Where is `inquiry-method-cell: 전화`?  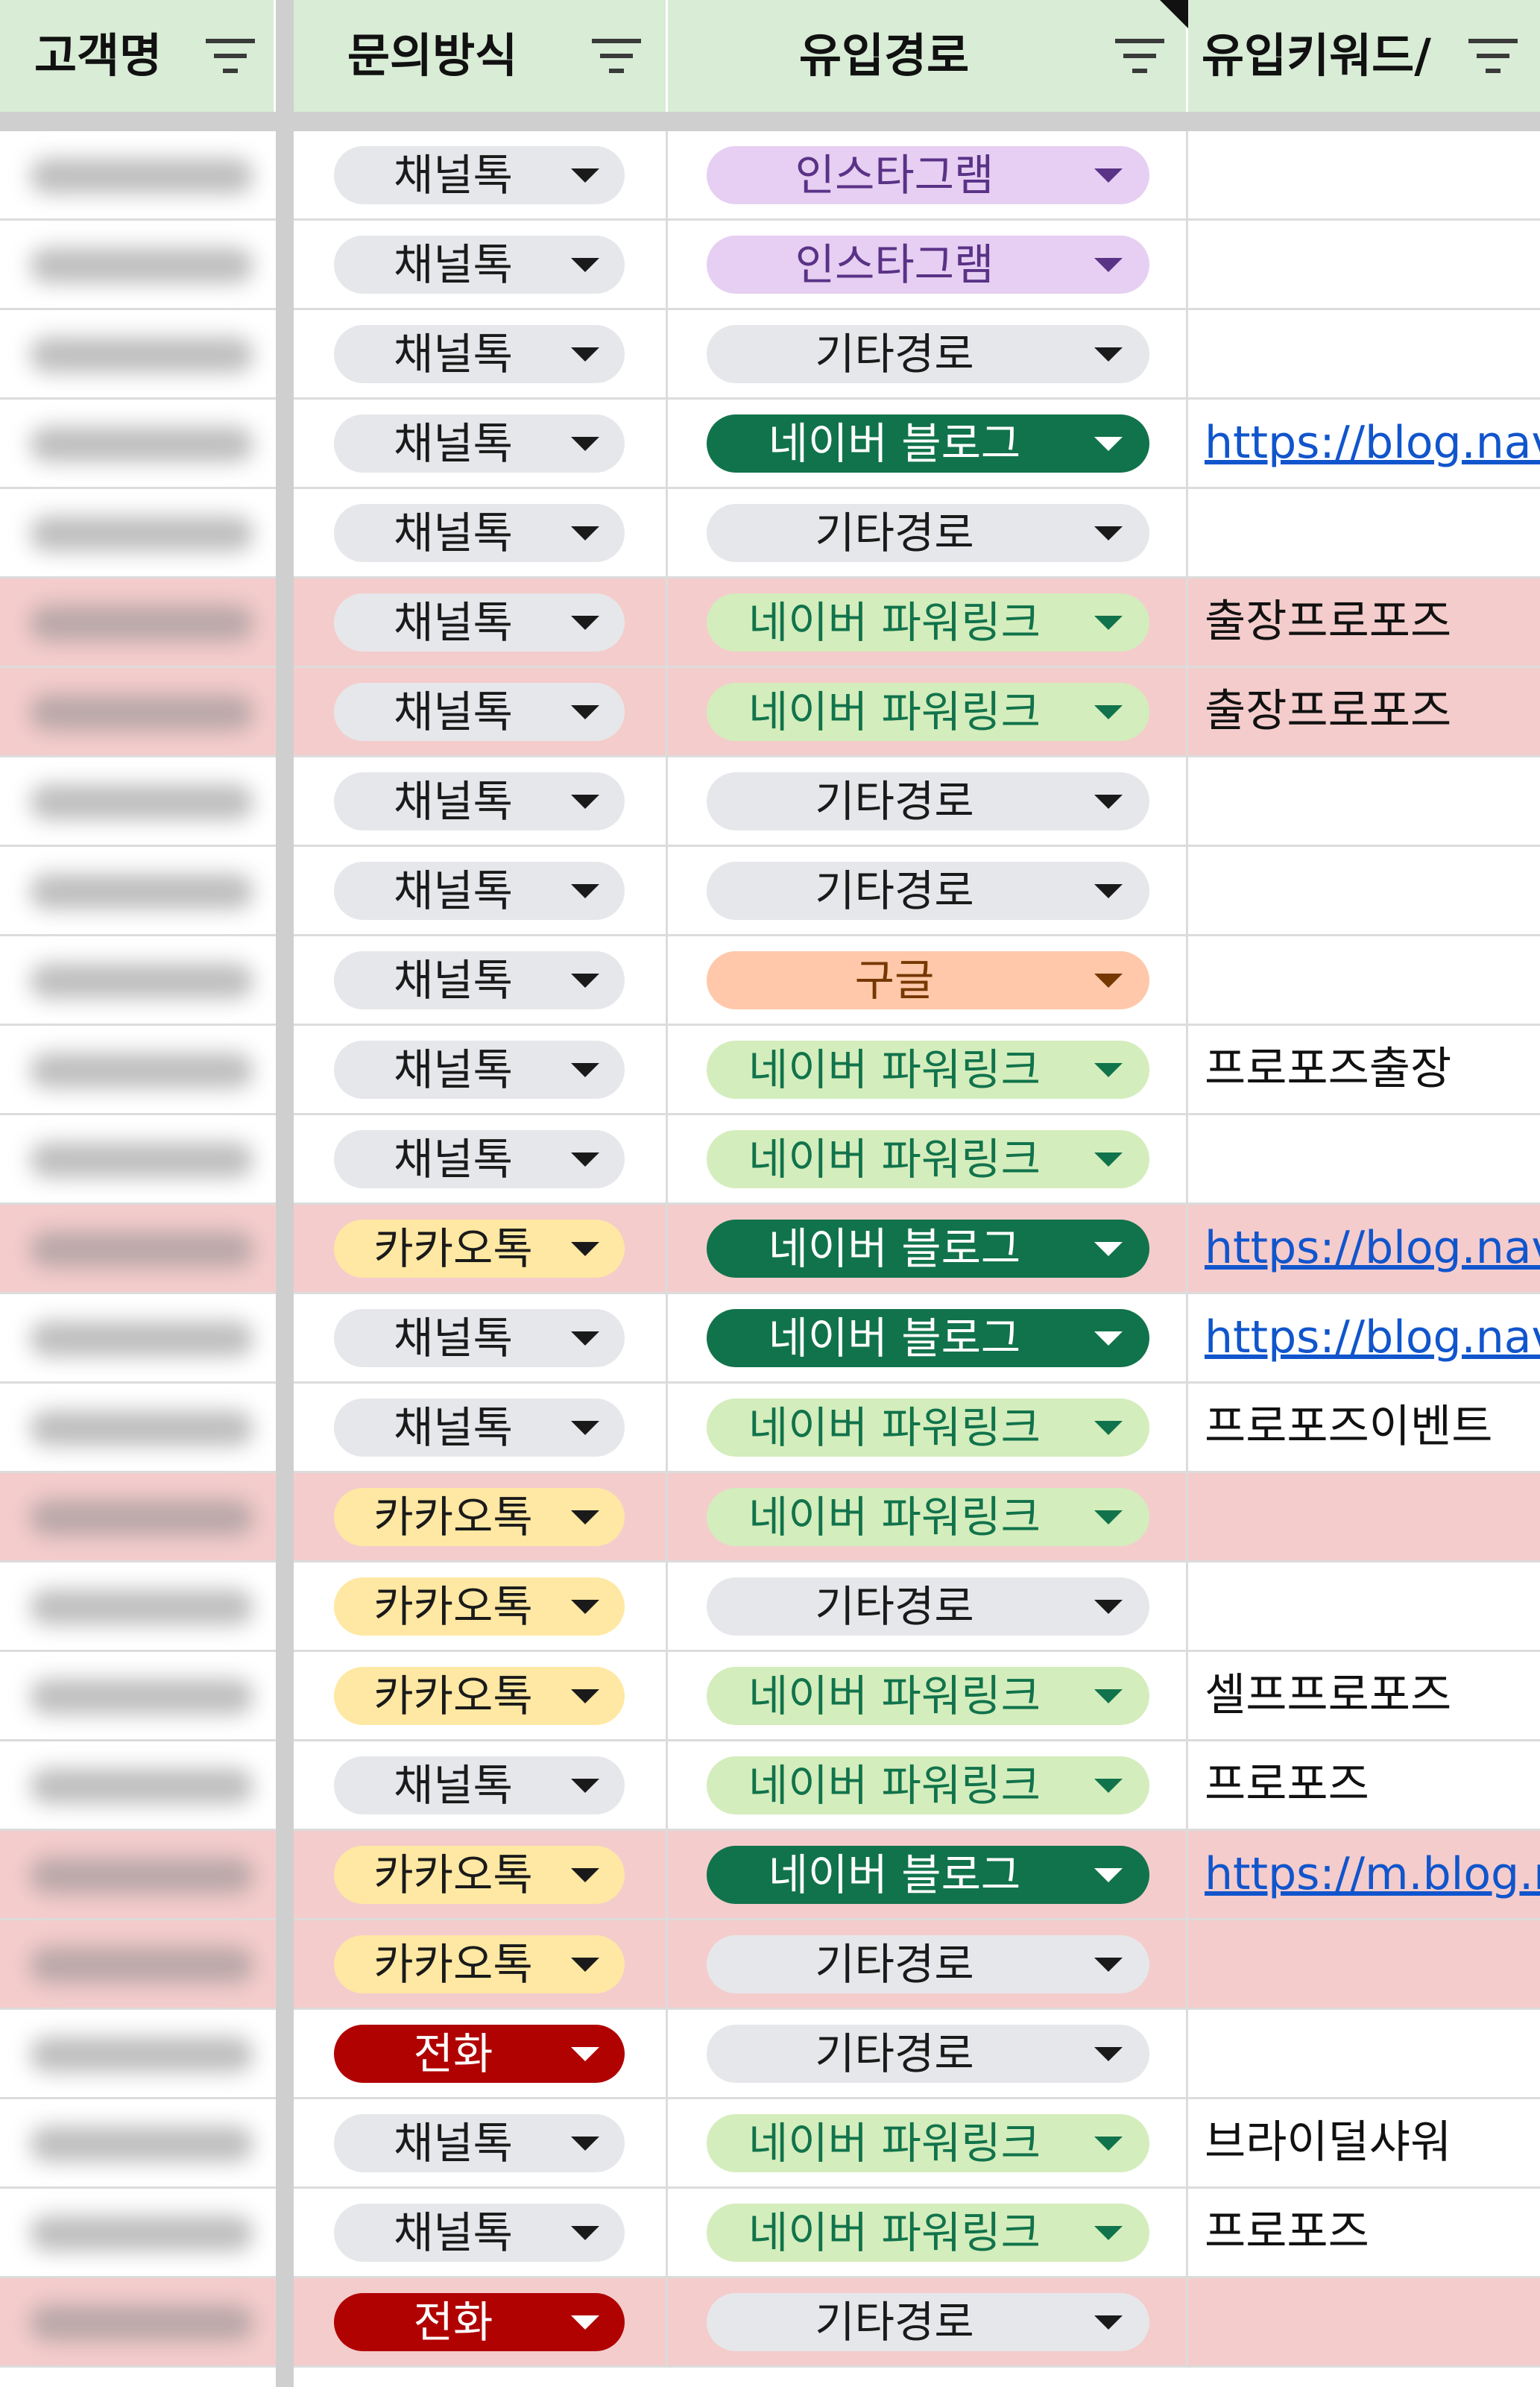 inquiry-method-cell: 전화 is located at coordinates (481, 2053).